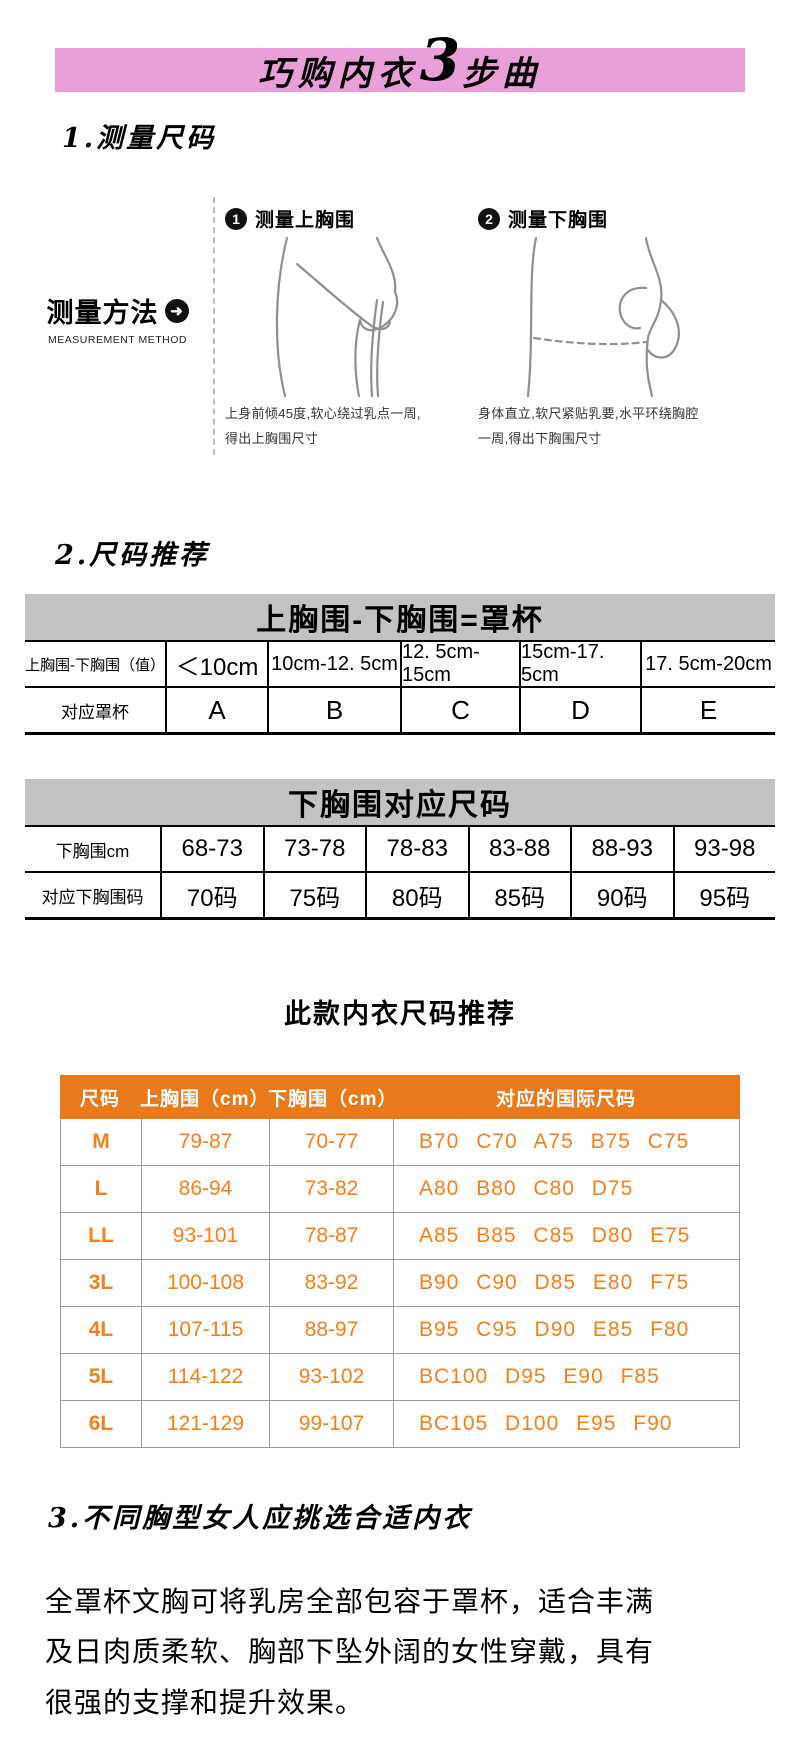 The width and height of the screenshot is (800, 1760). What do you see at coordinates (132, 555) in the screenshot?
I see `section-2-heading: 2.尺码推荐` at bounding box center [132, 555].